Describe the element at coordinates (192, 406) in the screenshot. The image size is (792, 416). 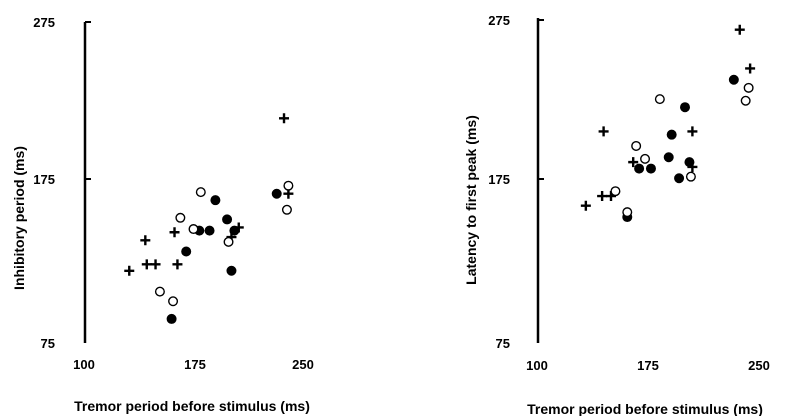
I see `left-x-axis-title: Tremor period before stimulus (ms)` at that location.